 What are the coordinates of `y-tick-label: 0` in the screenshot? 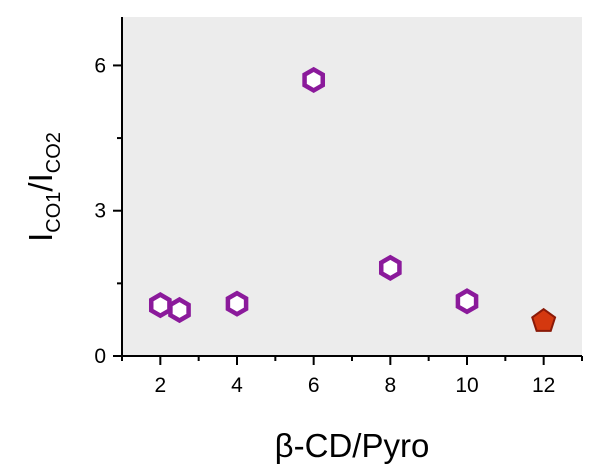 It's located at (100, 356).